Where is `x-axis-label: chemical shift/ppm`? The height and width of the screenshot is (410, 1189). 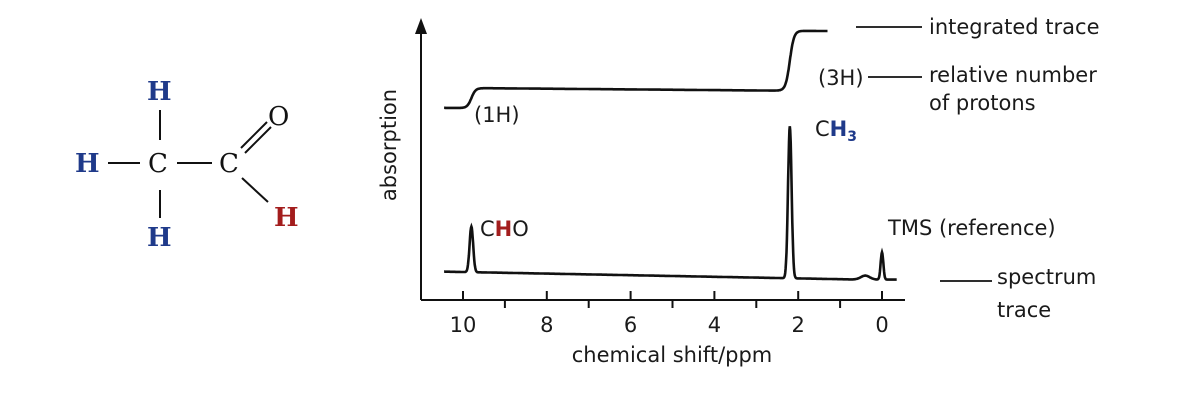 x-axis-label: chemical shift/ppm is located at coordinates (672, 355).